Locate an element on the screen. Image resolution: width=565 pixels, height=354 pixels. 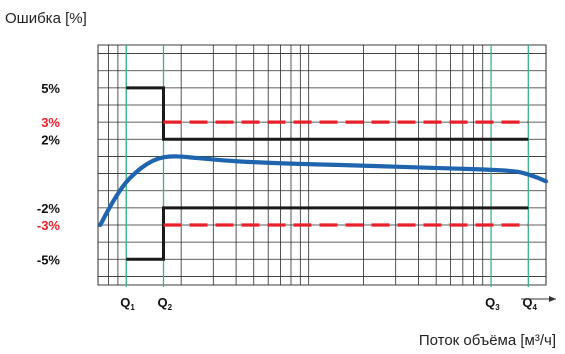
y-tick-label: -3% is located at coordinates (49, 225).